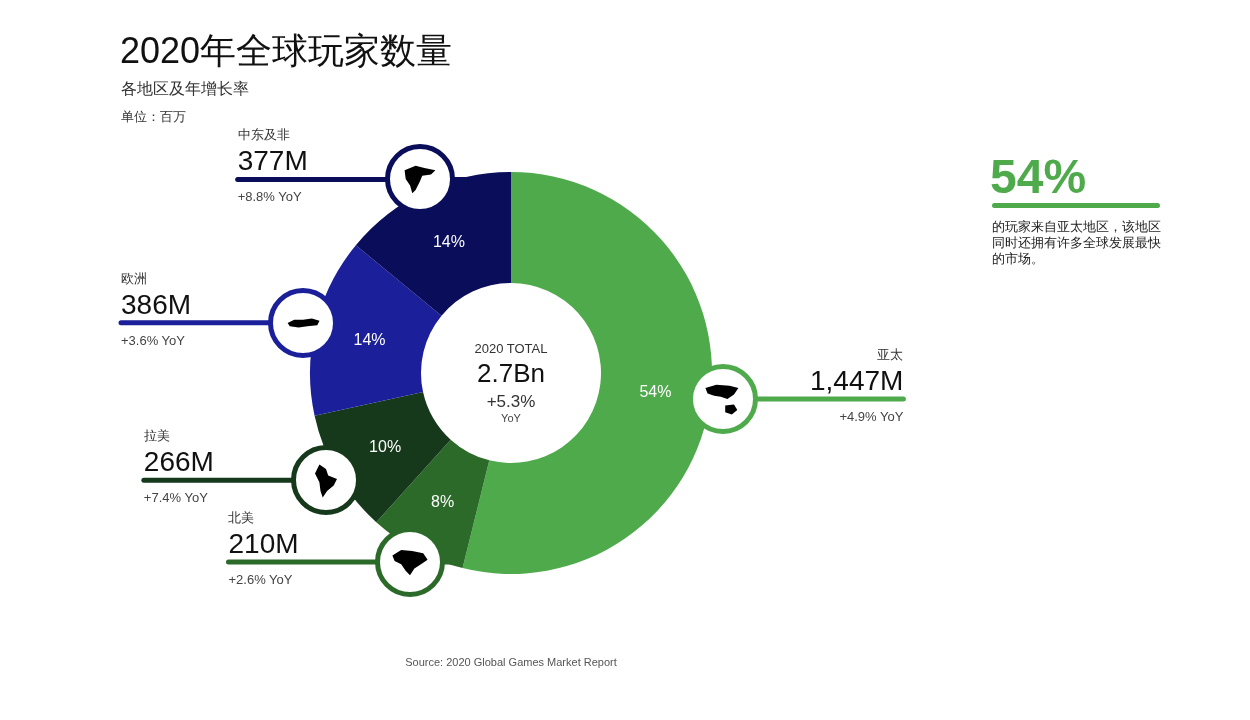 The height and width of the screenshot is (720, 1250). What do you see at coordinates (385, 446) in the screenshot?
I see `text: 10%` at bounding box center [385, 446].